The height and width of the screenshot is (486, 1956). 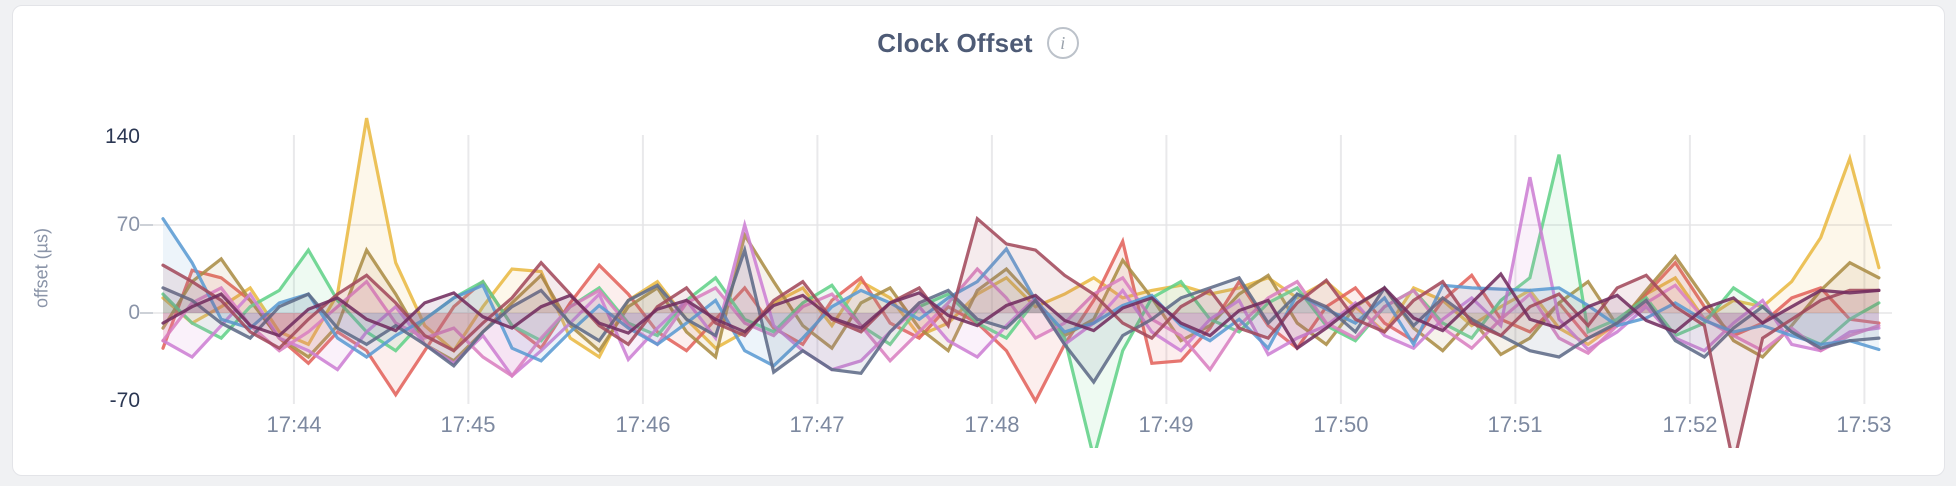 I want to click on y-tick-label: 0, so click(x=134, y=312).